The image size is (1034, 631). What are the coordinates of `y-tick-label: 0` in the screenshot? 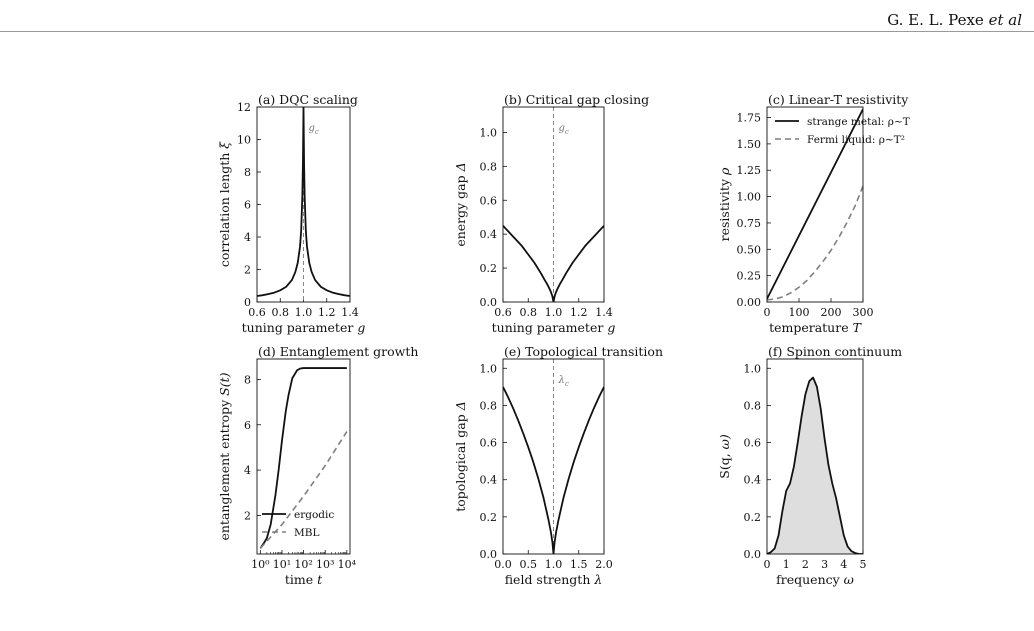 It's located at (247, 302).